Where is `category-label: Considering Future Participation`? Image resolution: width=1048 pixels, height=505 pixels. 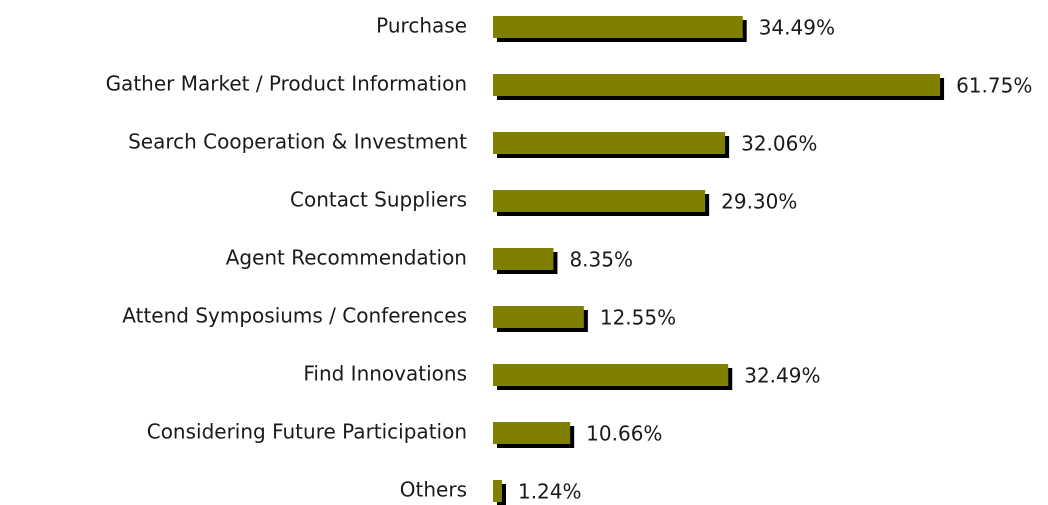 category-label: Considering Future Participation is located at coordinates (307, 432).